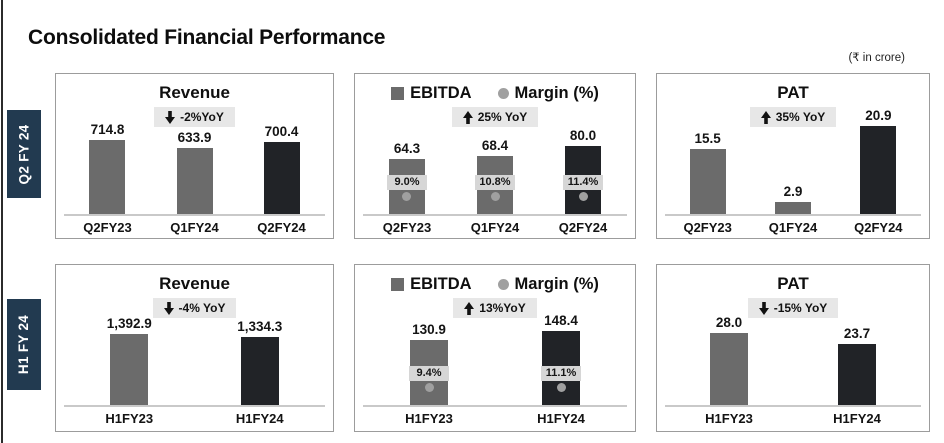 This screenshot has width=944, height=443. Describe the element at coordinates (260, 326) in the screenshot. I see `bar-value-label: 1,334.3` at that location.